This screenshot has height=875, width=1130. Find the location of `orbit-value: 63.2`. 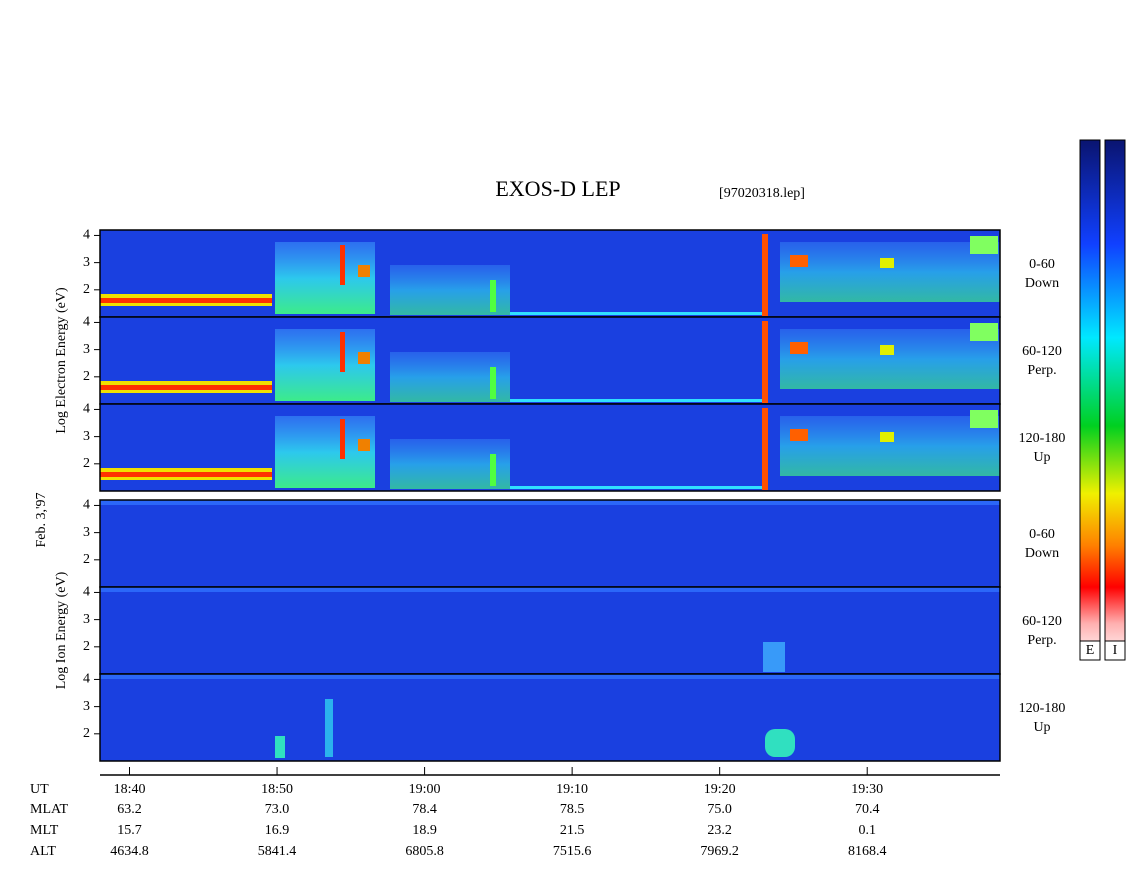

orbit-value: 63.2 is located at coordinates (129, 809).